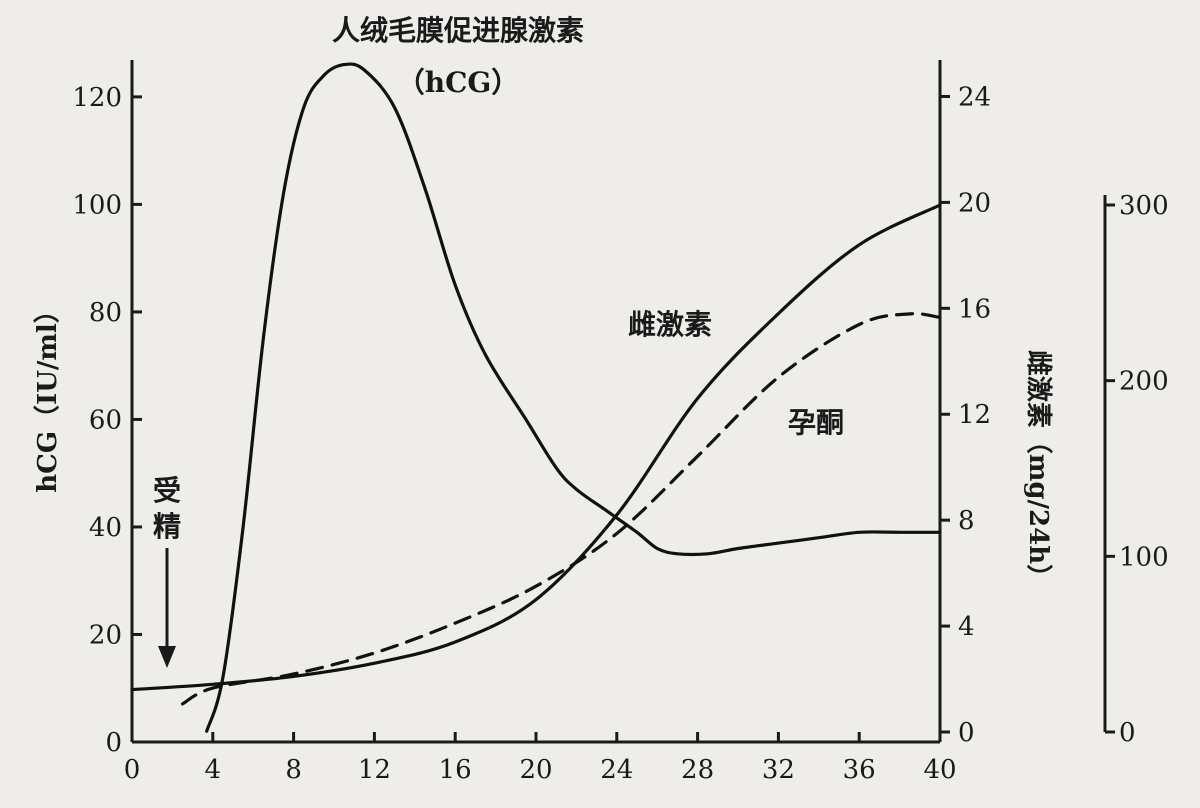 This screenshot has width=1200, height=808. What do you see at coordinates (458, 82) in the screenshot?
I see `hcg-curve-label-abbrev: （hCG）` at bounding box center [458, 82].